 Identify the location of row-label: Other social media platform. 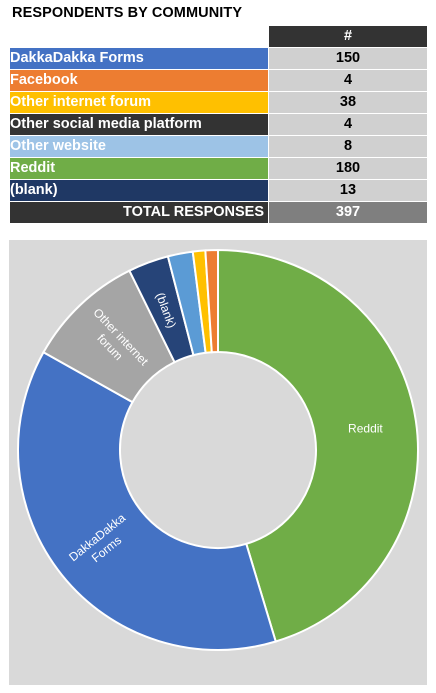
(139, 124).